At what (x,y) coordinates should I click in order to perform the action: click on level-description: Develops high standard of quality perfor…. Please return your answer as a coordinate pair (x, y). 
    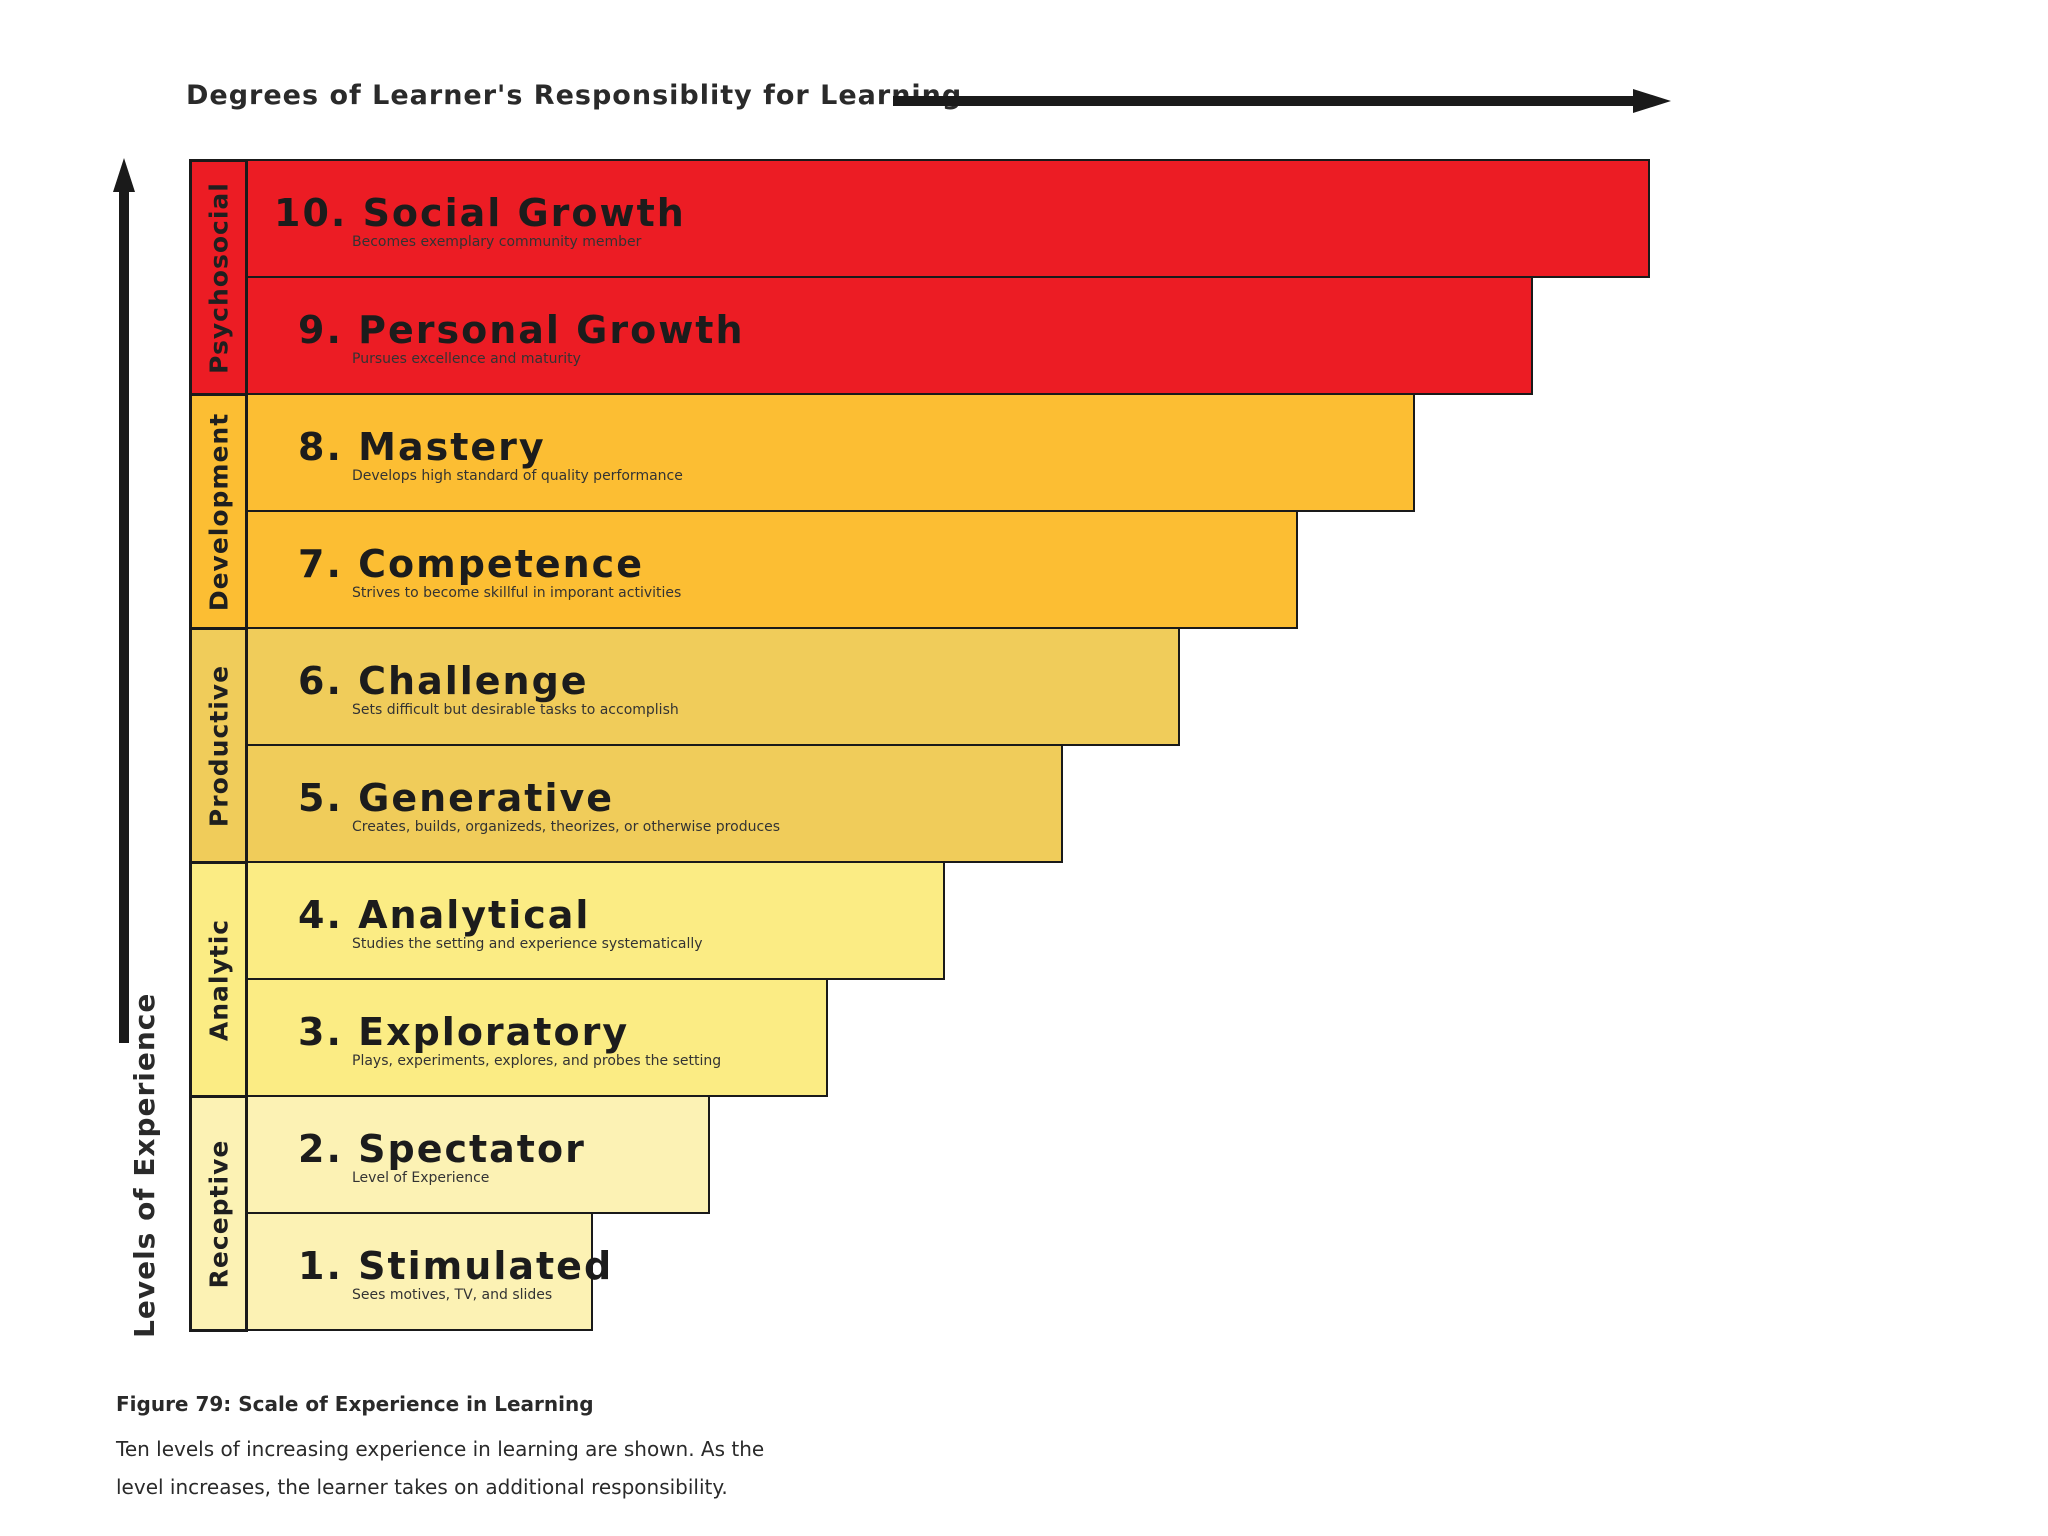
    Looking at the image, I should click on (517, 476).